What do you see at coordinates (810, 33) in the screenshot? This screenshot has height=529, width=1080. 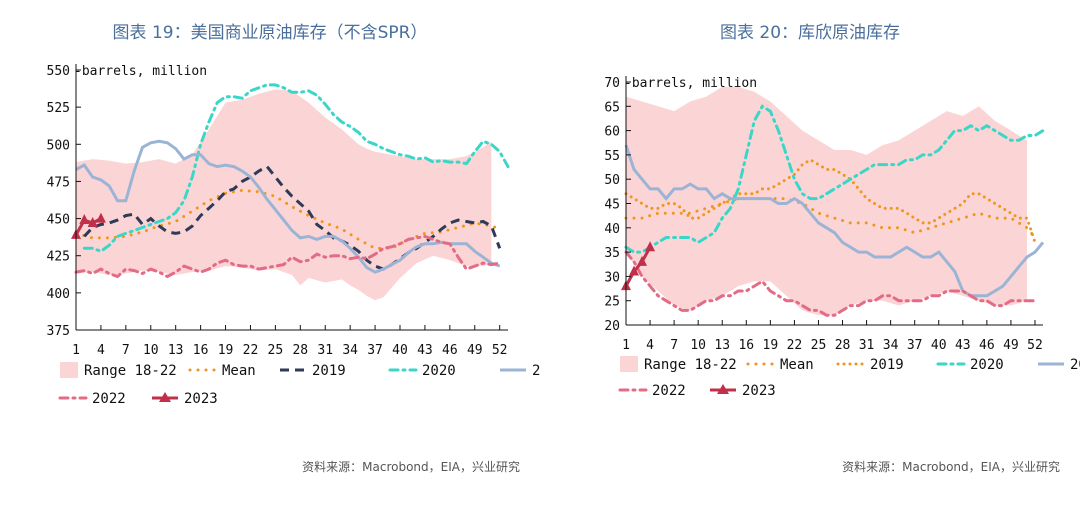 I see `chart-title: 图表 20：库欣原油库存` at bounding box center [810, 33].